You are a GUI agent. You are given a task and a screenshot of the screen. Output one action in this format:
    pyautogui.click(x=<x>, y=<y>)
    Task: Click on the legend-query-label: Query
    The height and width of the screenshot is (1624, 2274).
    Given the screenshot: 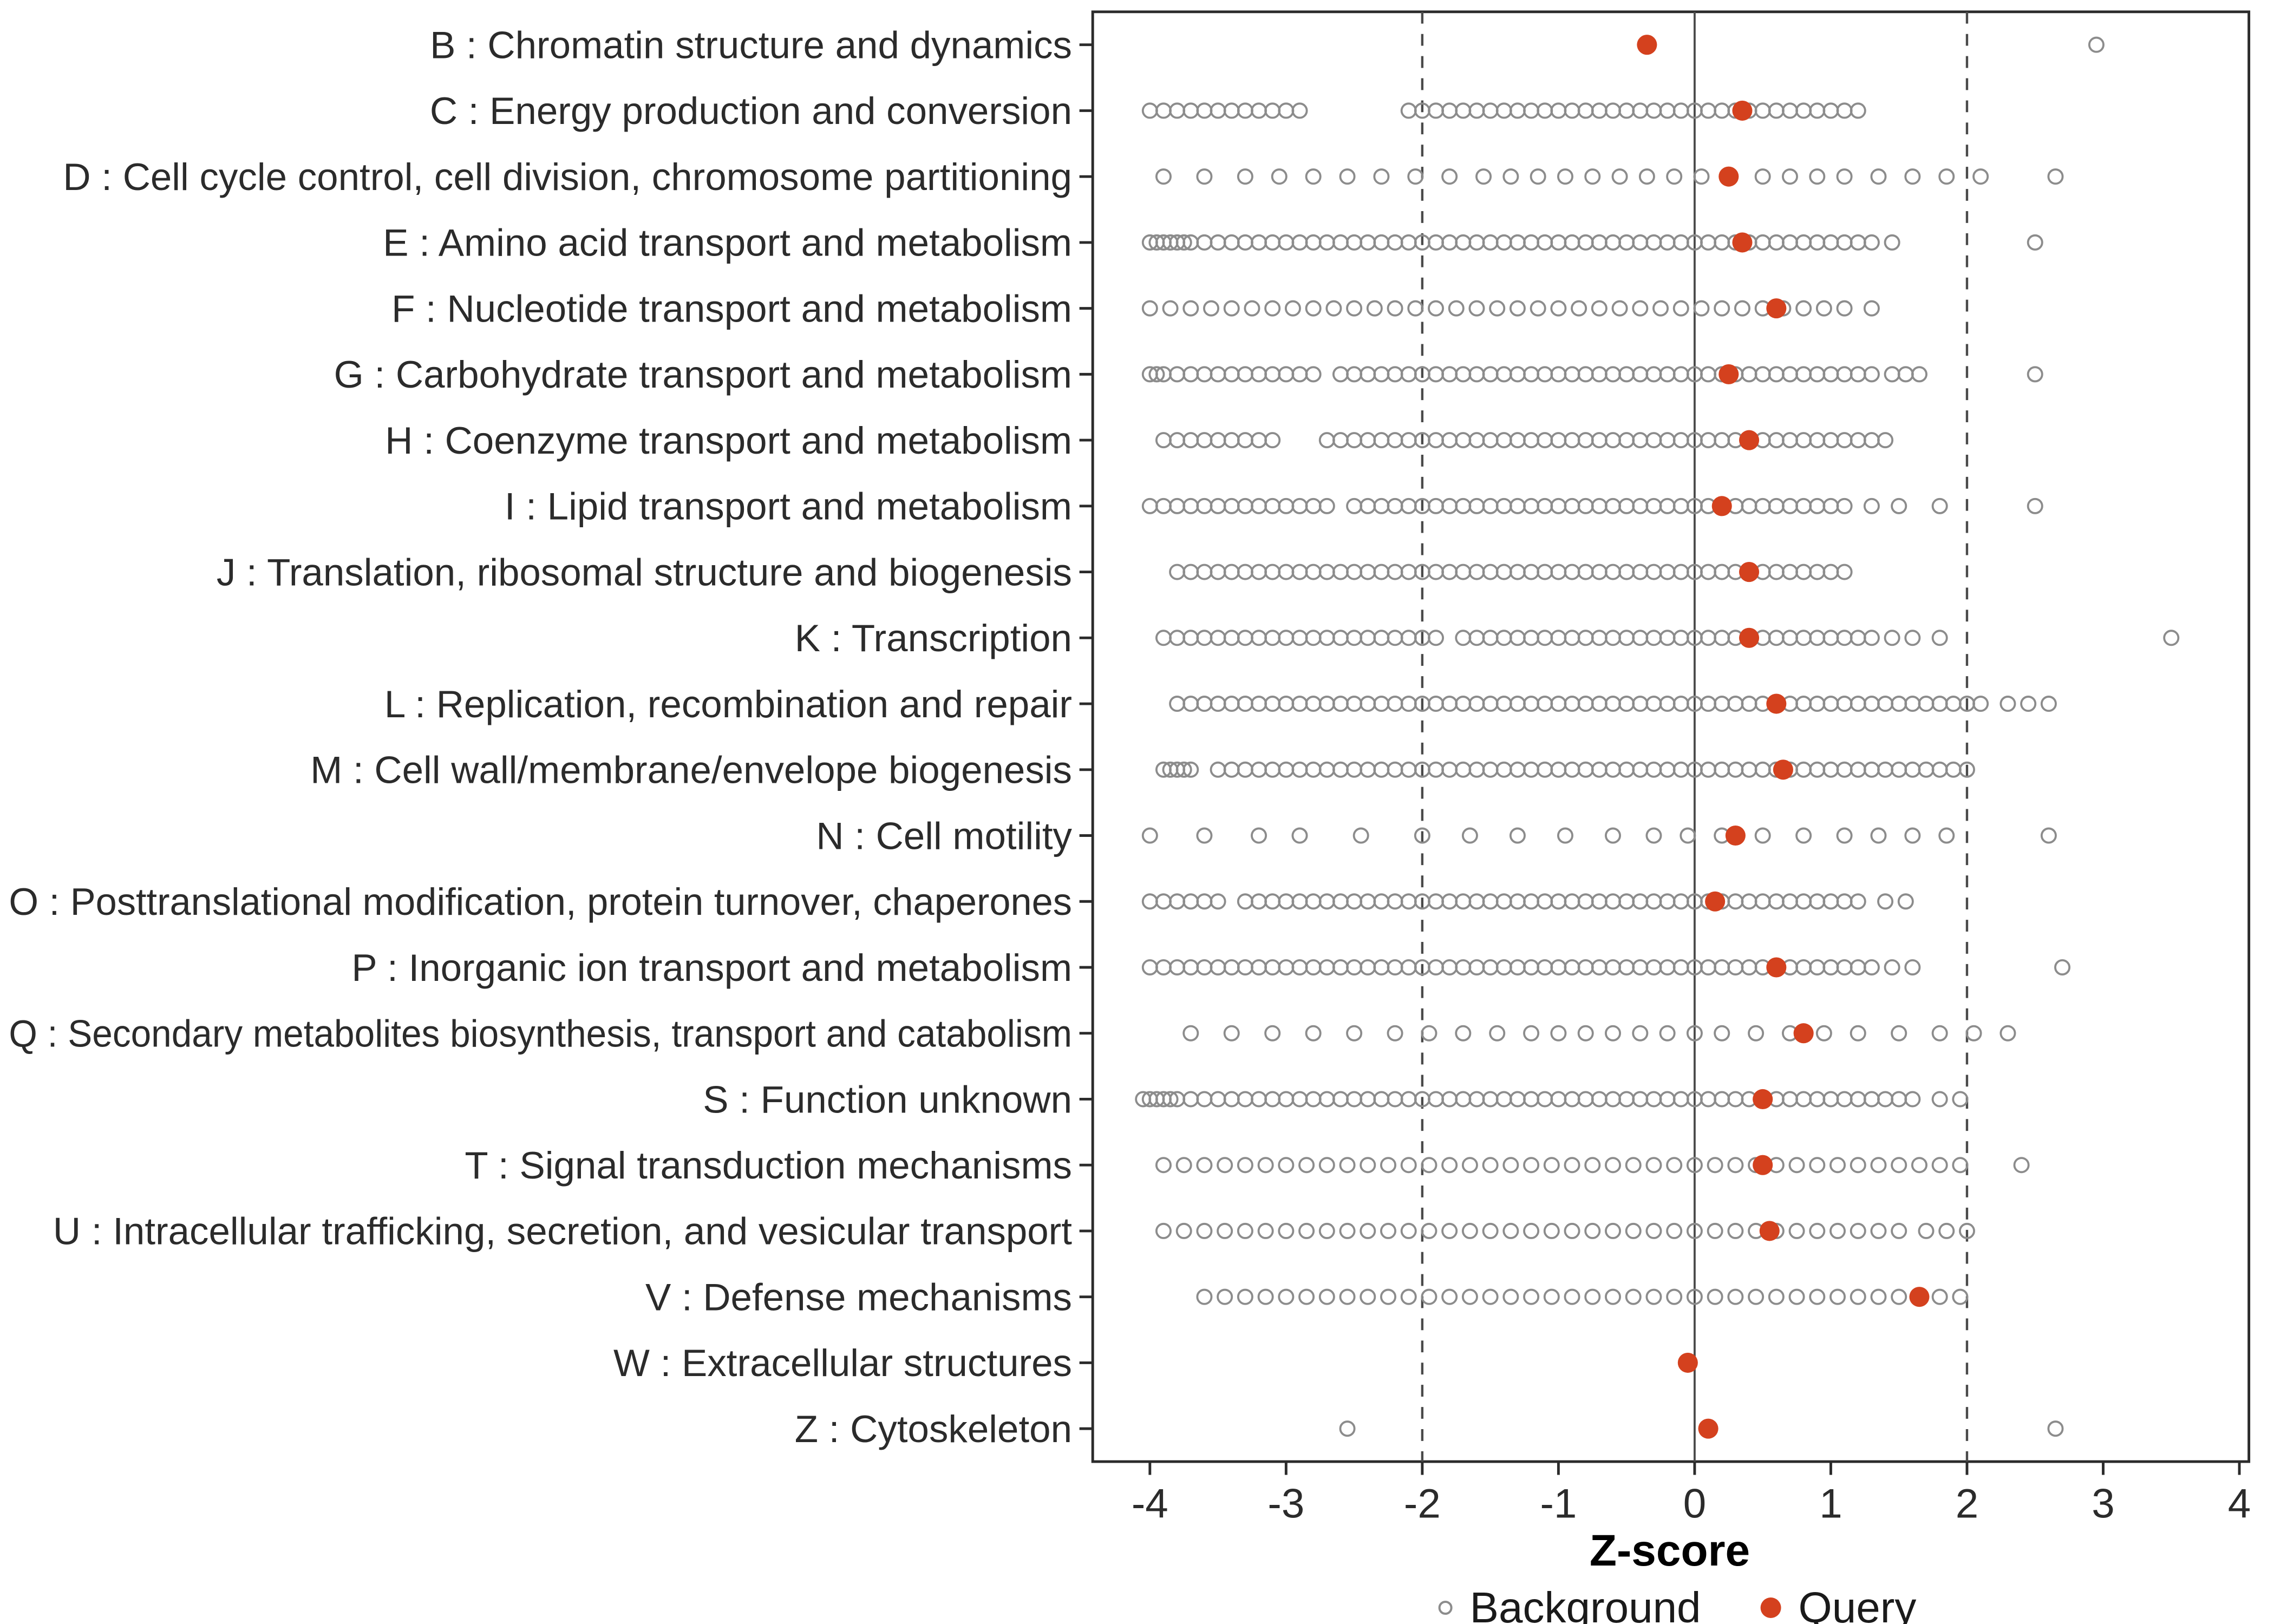 What is the action you would take?
    pyautogui.click(x=1858, y=1603)
    